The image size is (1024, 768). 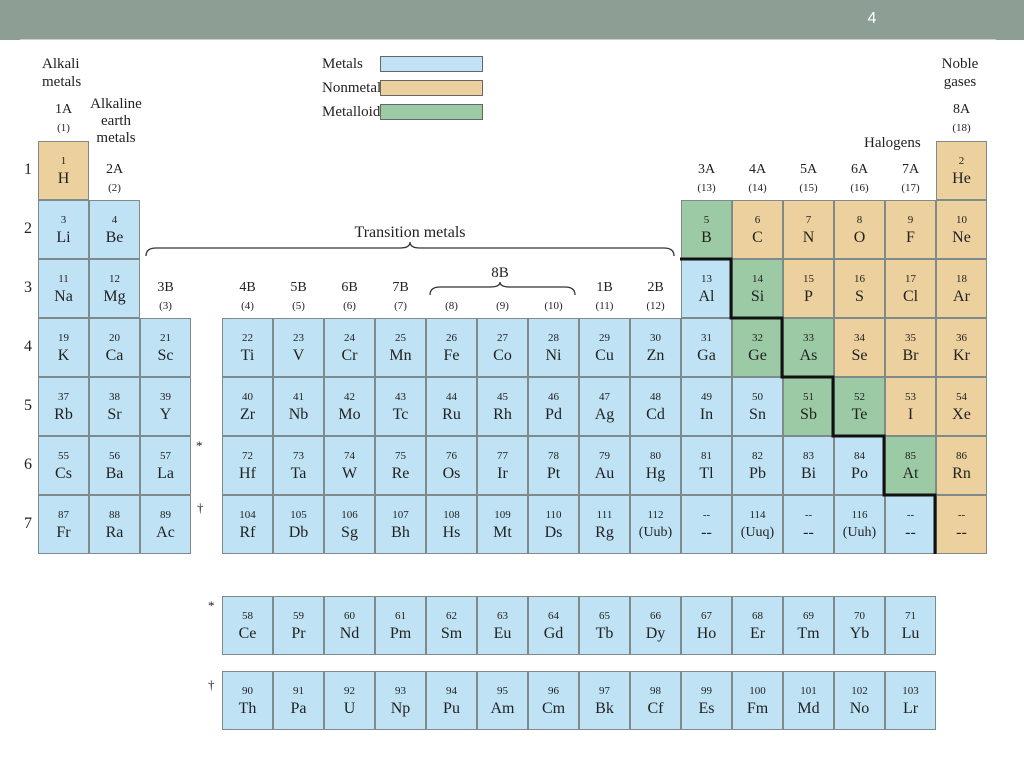 What do you see at coordinates (349, 465) in the screenshot?
I see `element-cell: 74 W` at bounding box center [349, 465].